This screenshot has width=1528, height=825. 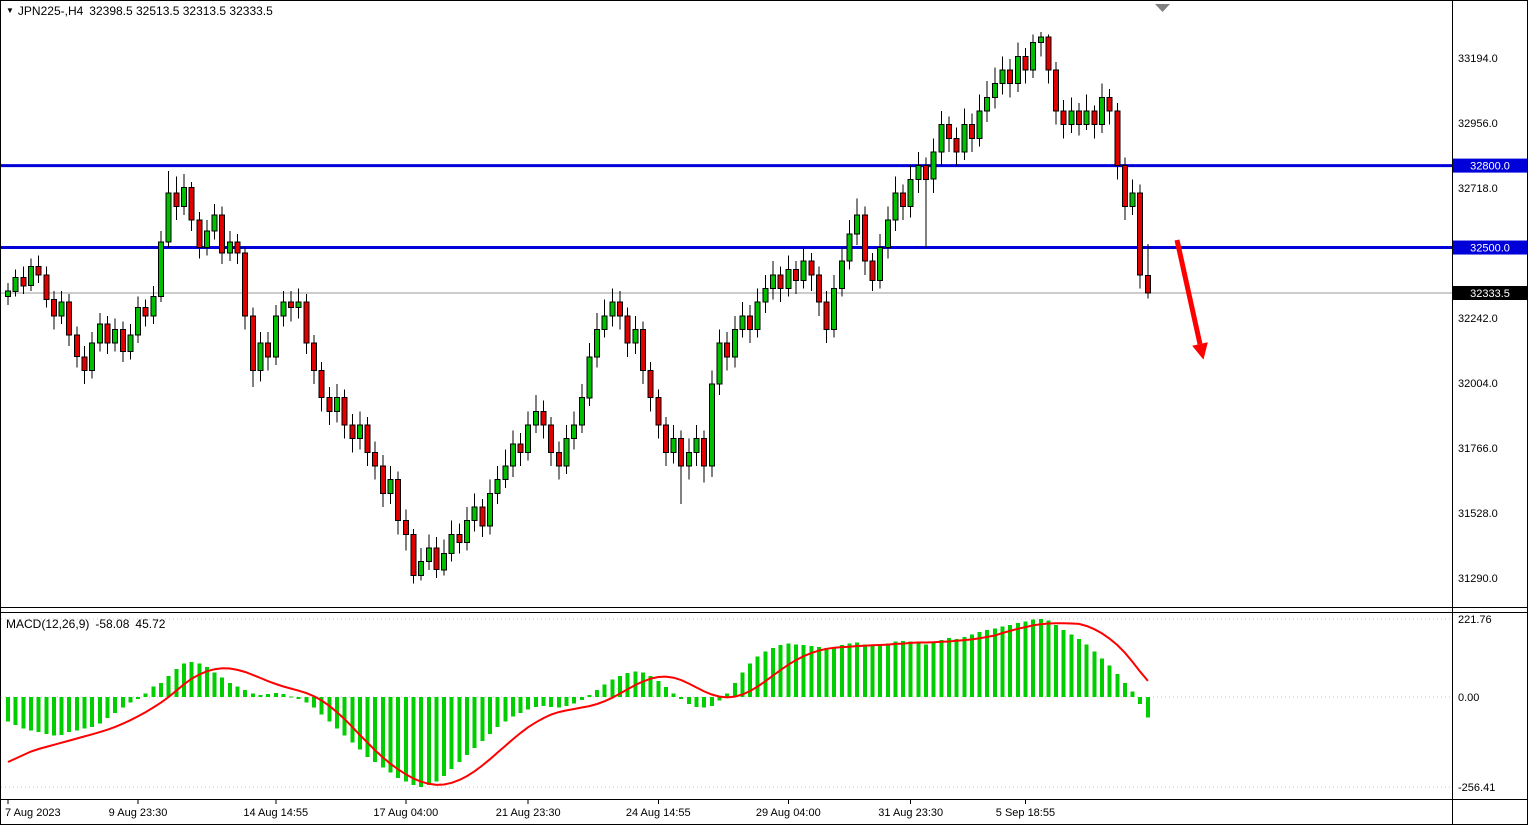 What do you see at coordinates (150, 624) in the screenshot?
I see `macd-signal-value: 45.72` at bounding box center [150, 624].